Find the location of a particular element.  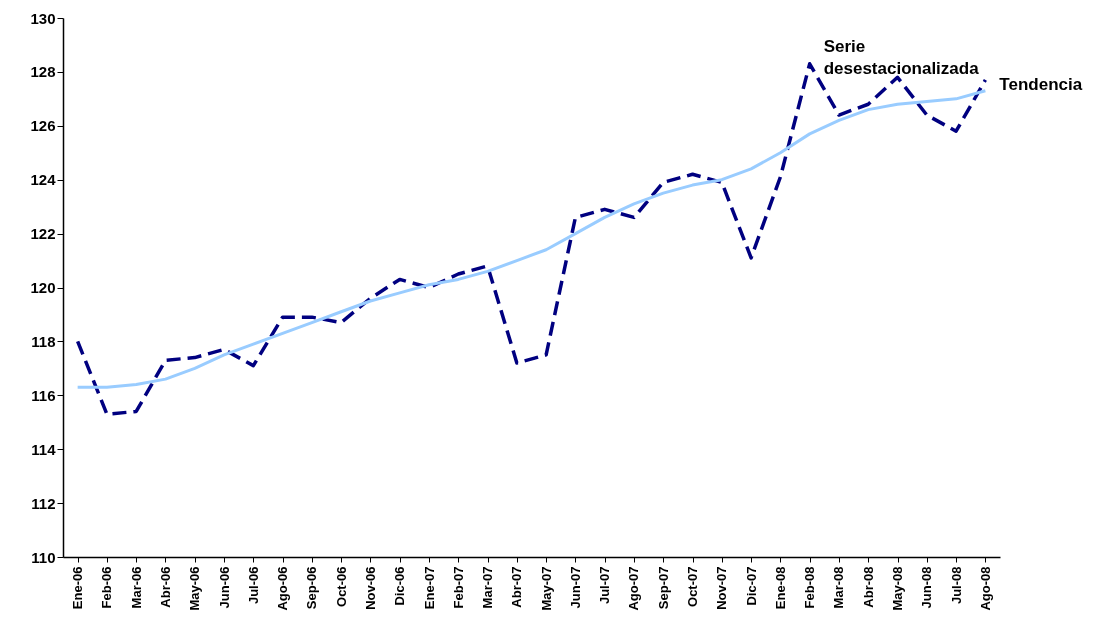

series-label: Tendencia is located at coordinates (1041, 84).